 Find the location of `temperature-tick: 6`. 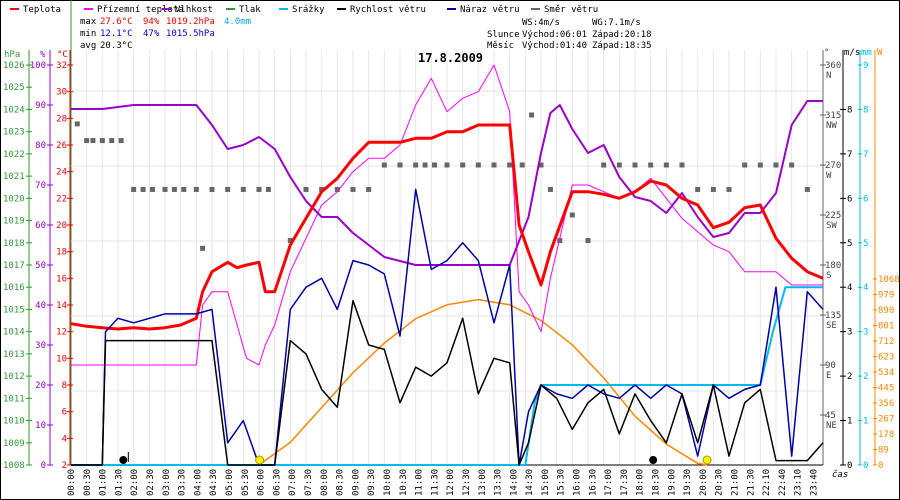

temperature-tick: 6 is located at coordinates (64, 413).